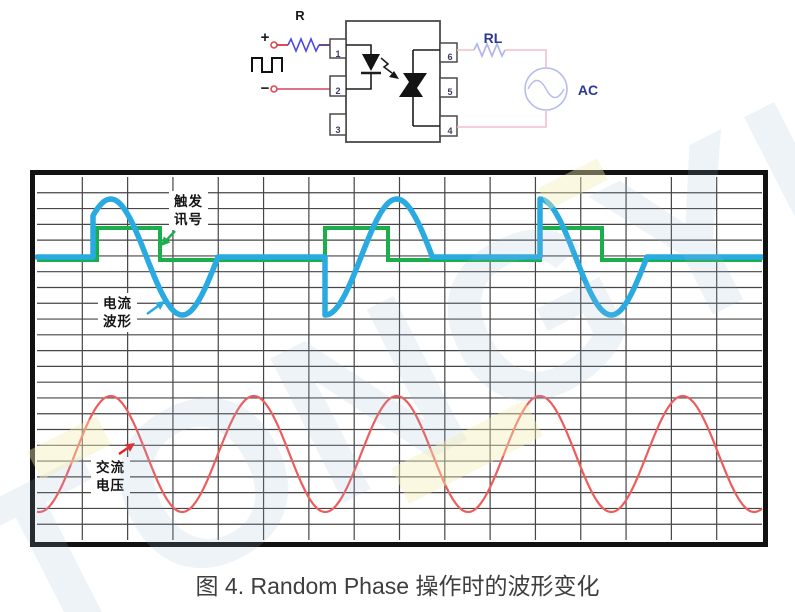 Image resolution: width=795 pixels, height=612 pixels. What do you see at coordinates (147, 342) in the screenshot?
I see `annotation-arrows` at bounding box center [147, 342].